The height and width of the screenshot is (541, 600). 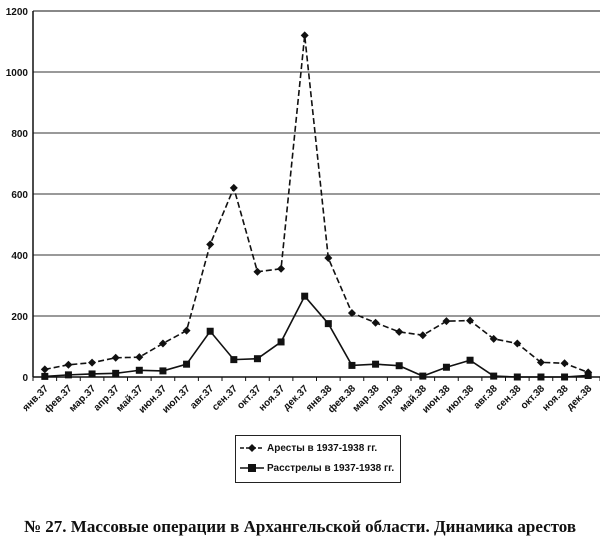 I want to click on legend-item-arrests: Аресты в 1937-1938 гг., so click(x=318, y=448).